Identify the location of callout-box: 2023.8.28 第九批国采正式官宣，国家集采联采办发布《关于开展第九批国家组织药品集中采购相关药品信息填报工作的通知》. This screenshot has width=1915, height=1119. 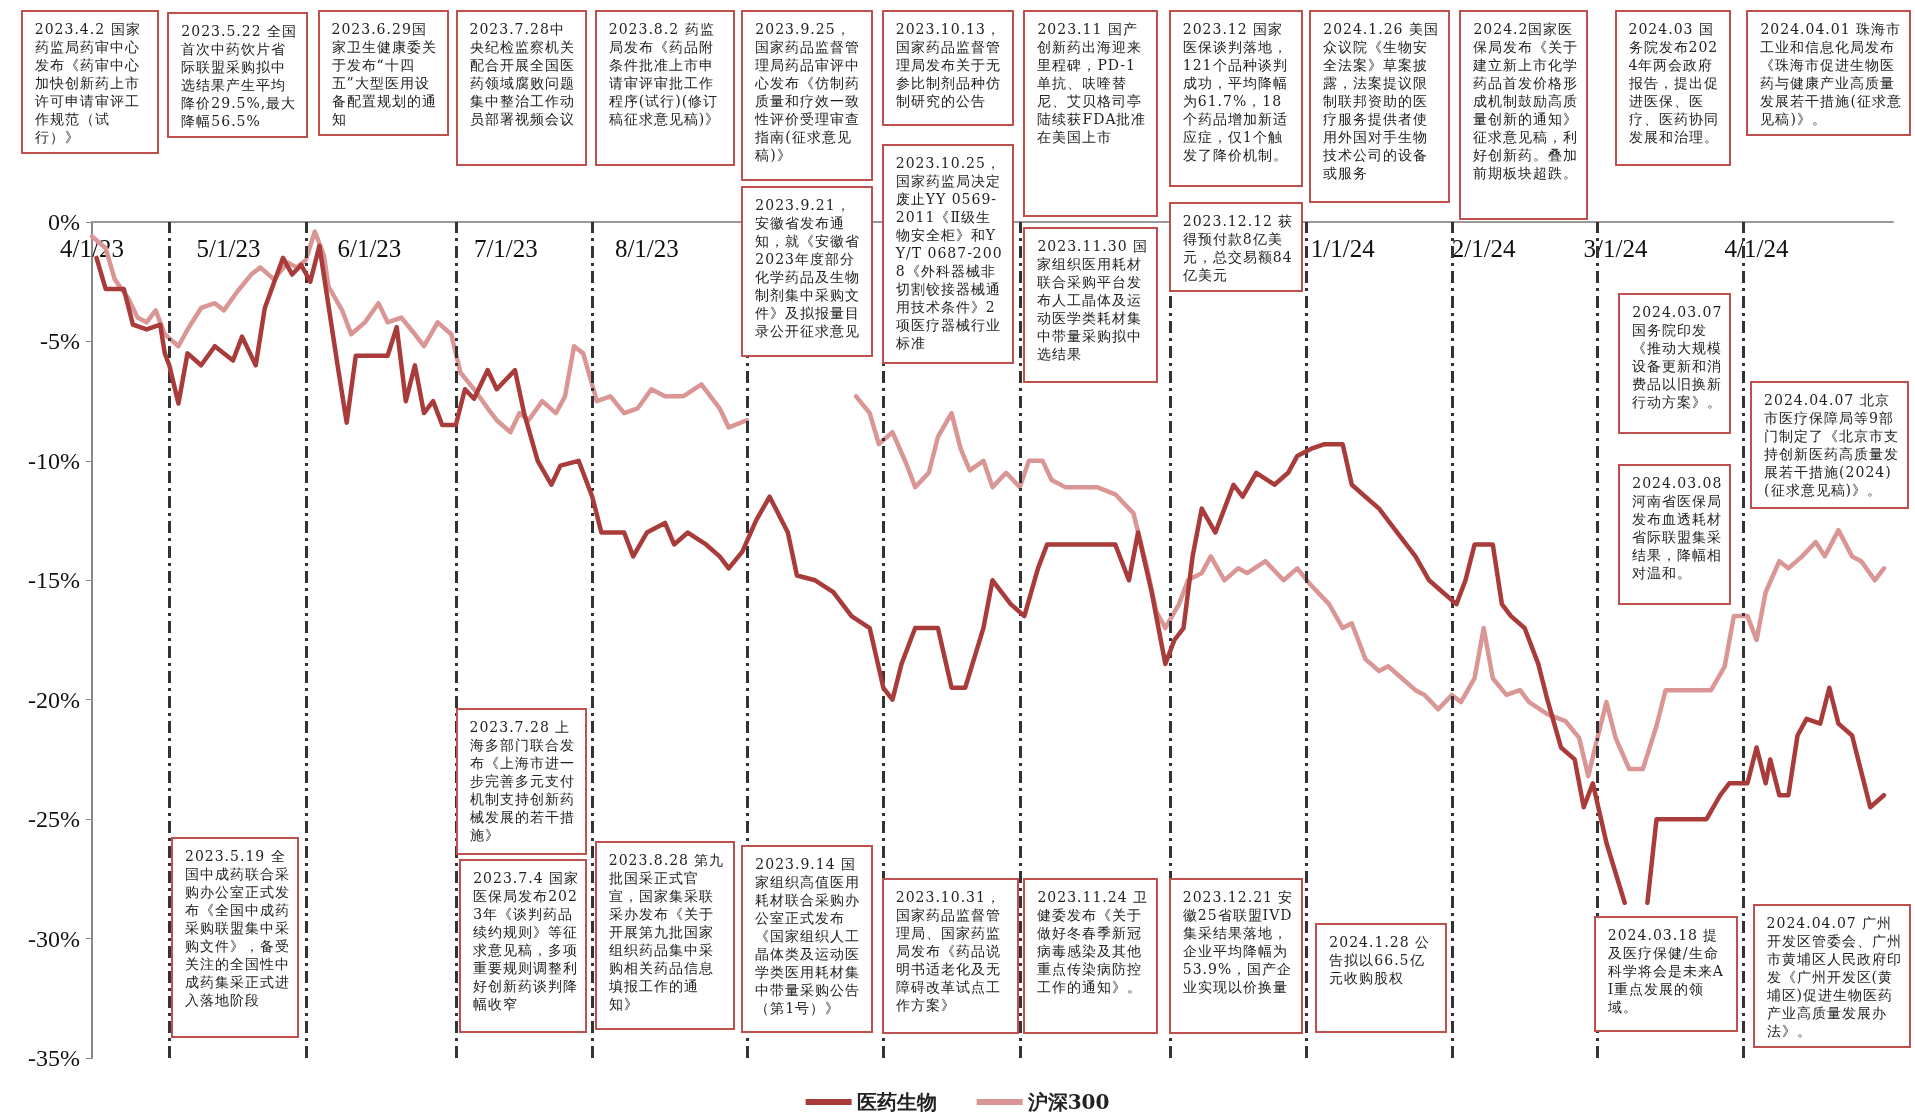
(665, 935).